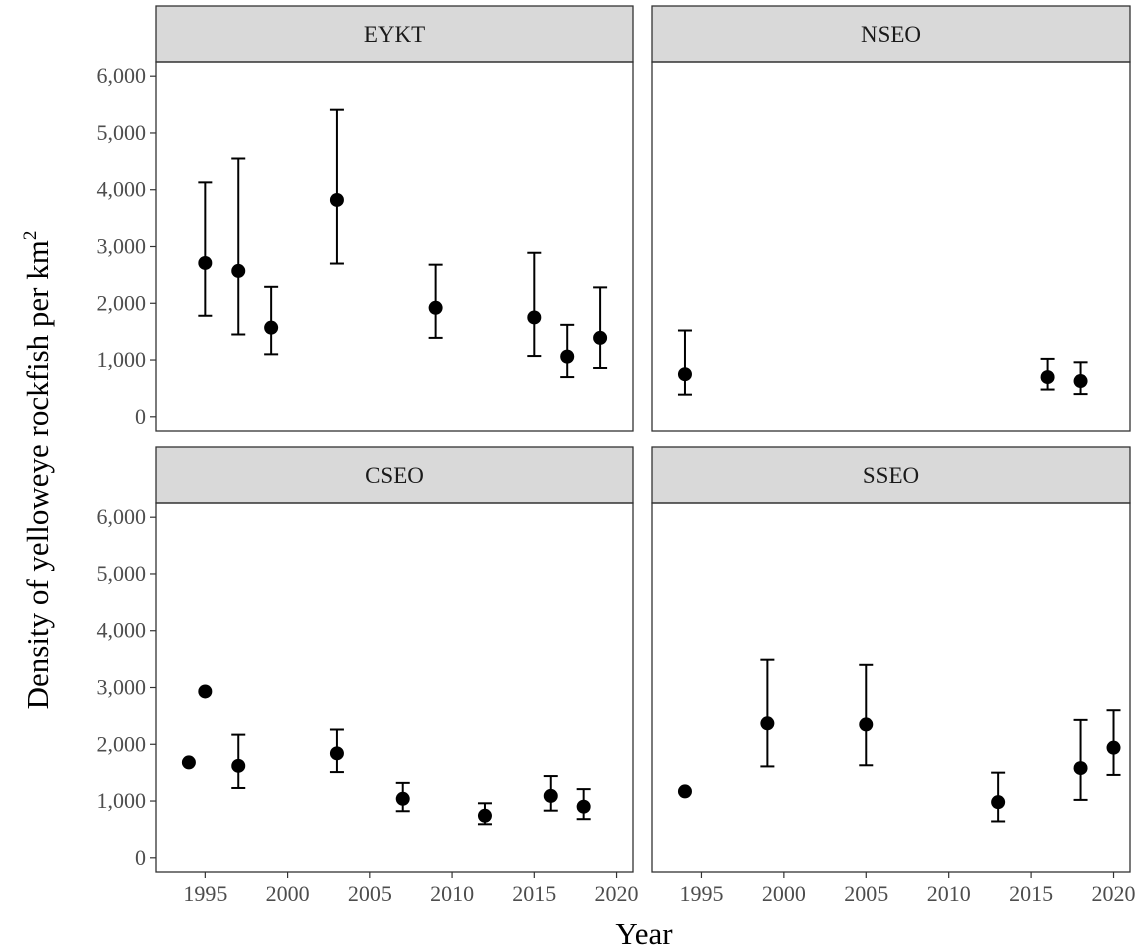 This screenshot has width=1140, height=950. Describe the element at coordinates (37, 474) in the screenshot. I see `y-axis-title-text: Density of yelloweye rockfish per km` at that location.